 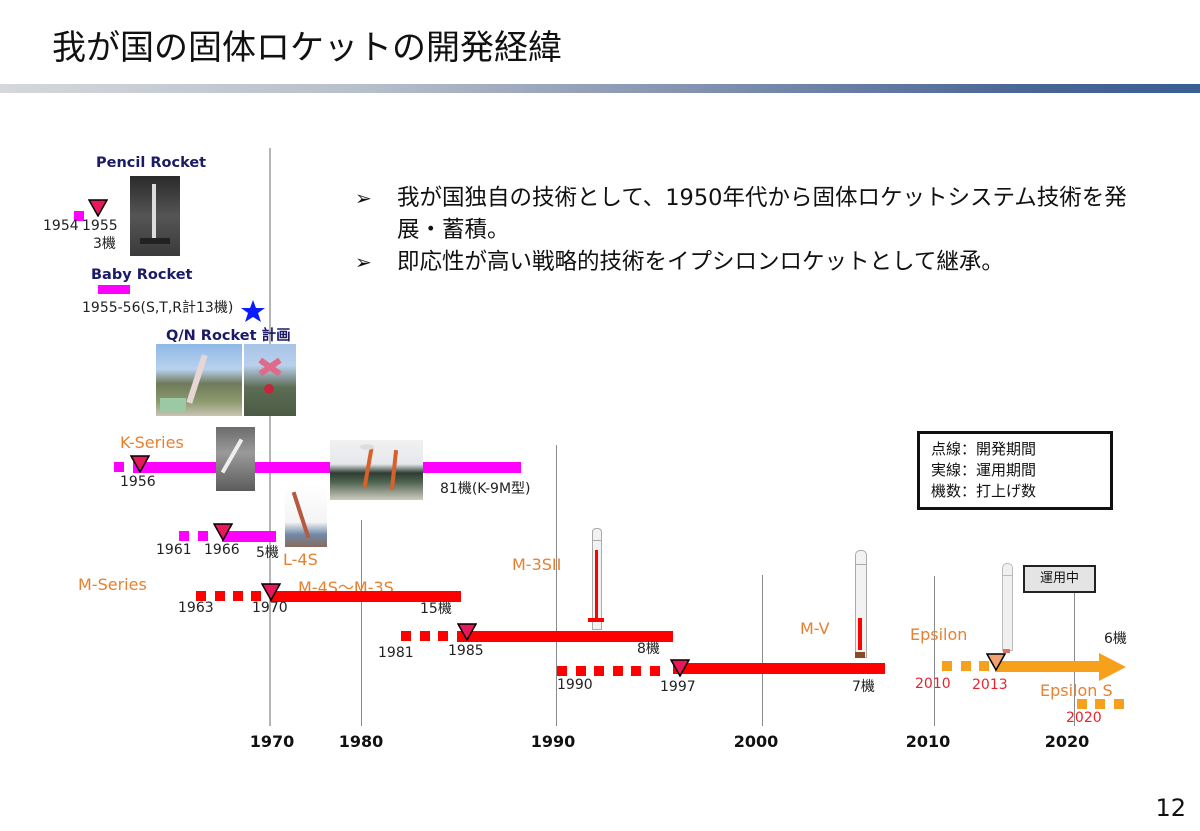 I want to click on m3sii-label: M-3SII, so click(x=537, y=564).